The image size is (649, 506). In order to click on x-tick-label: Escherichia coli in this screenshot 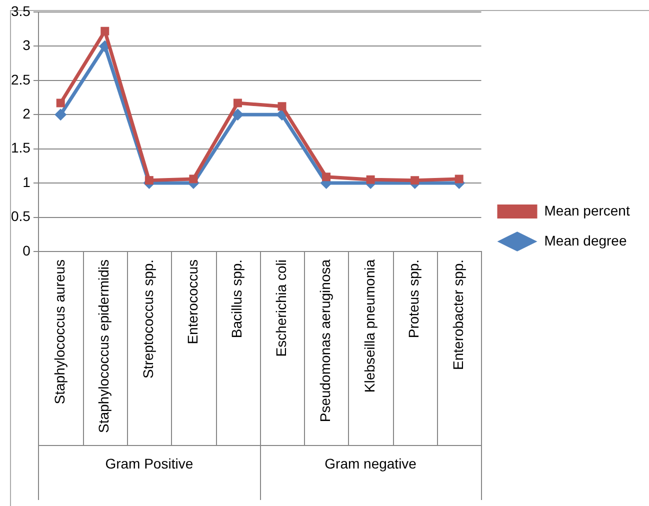, I will do `click(280, 308)`.